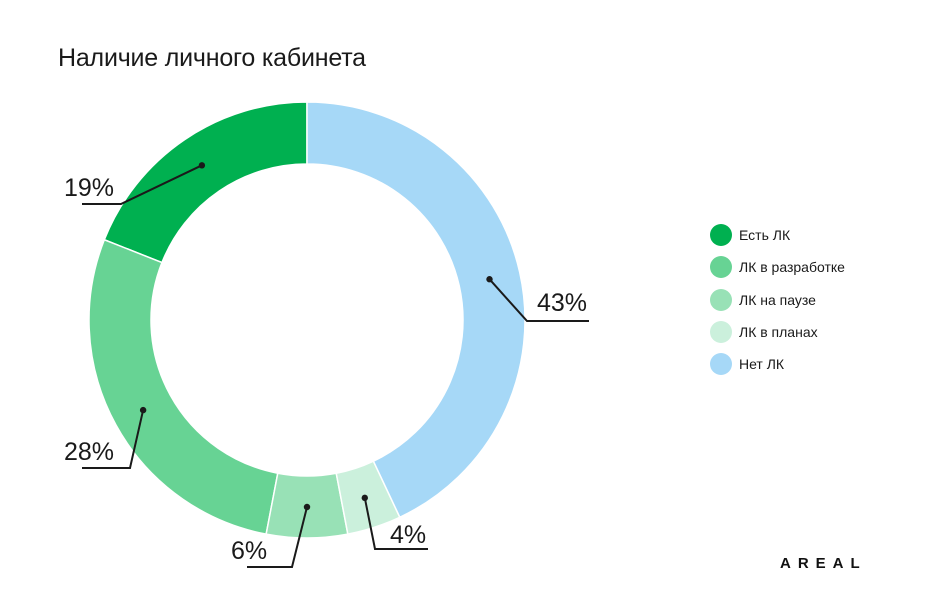  What do you see at coordinates (562, 303) in the screenshot?
I see `value-label-нет-лк: 43%` at bounding box center [562, 303].